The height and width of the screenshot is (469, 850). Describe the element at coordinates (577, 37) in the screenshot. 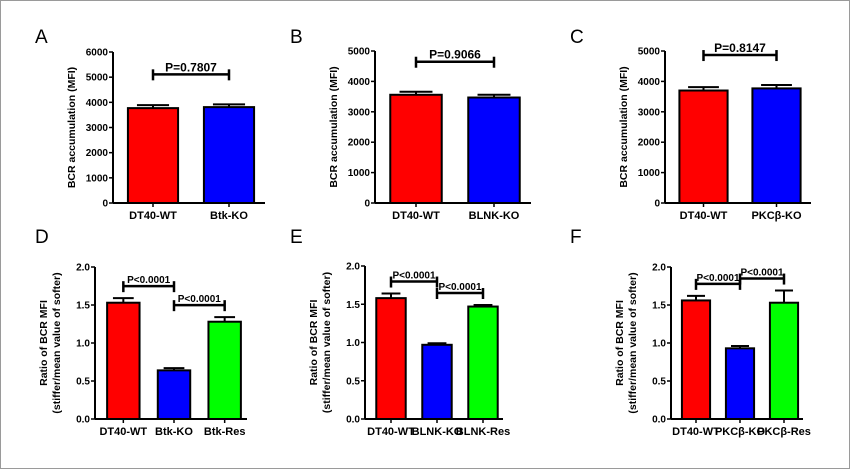

I see `panel-letter: C` at that location.